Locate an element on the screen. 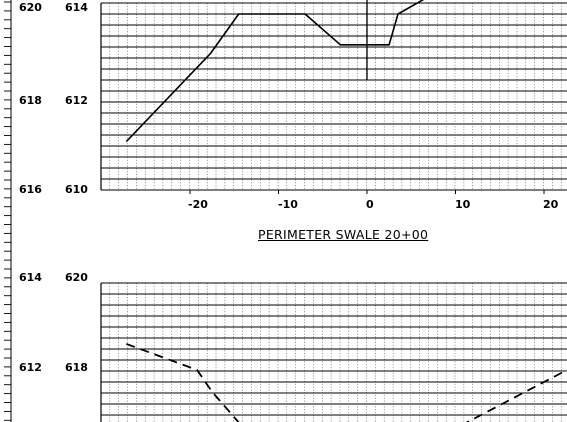  x-tick-label-minus-20: -20 is located at coordinates (198, 204).